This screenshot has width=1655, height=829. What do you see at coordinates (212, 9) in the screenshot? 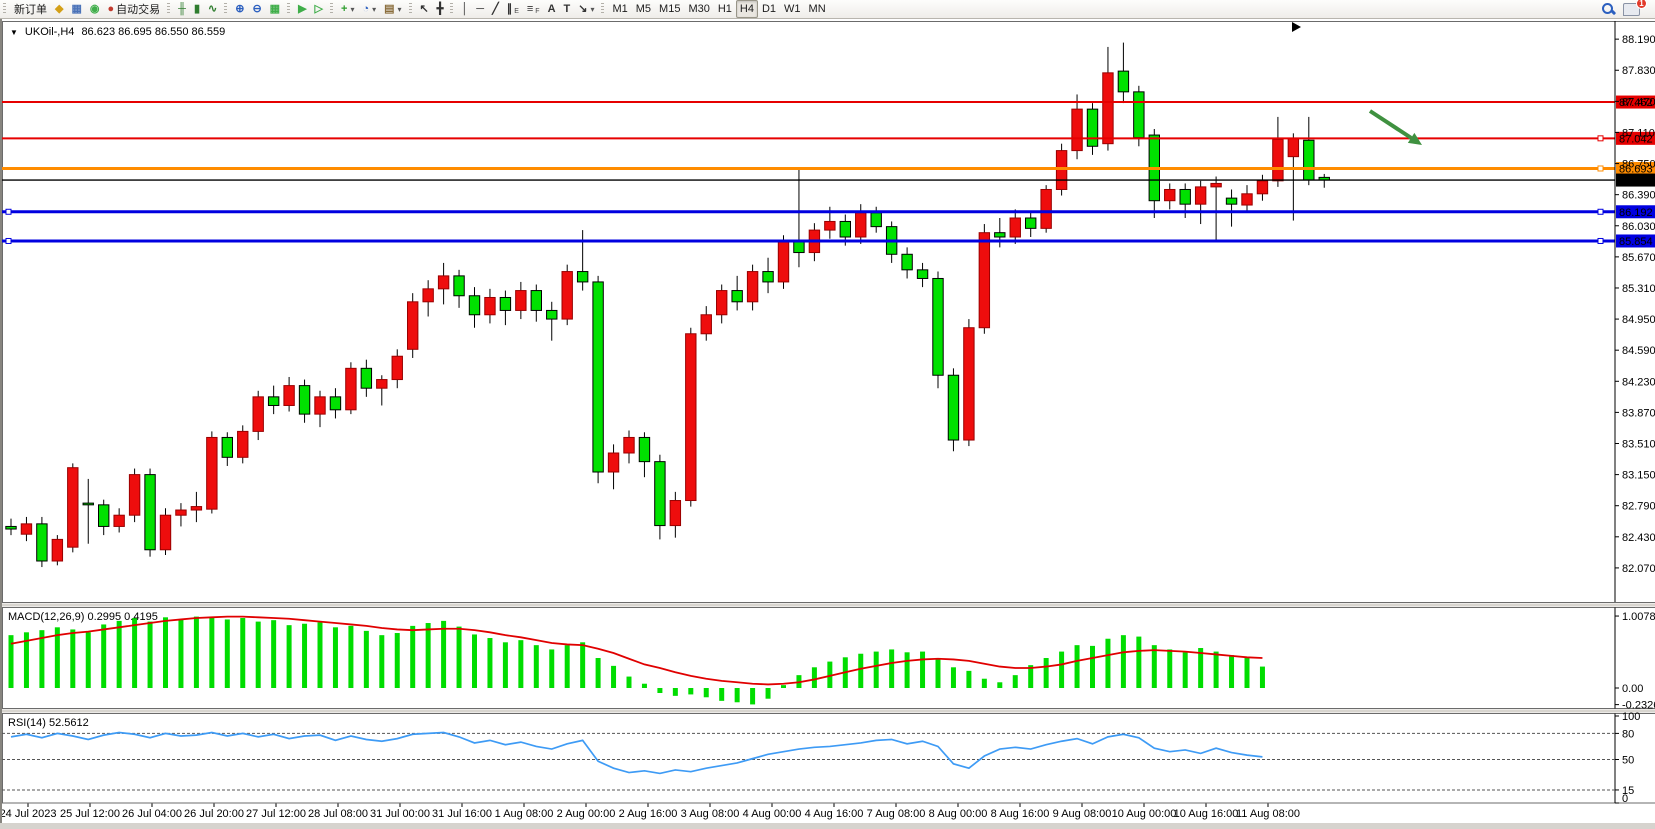
I see `line-chart-button: ∿` at bounding box center [212, 9].